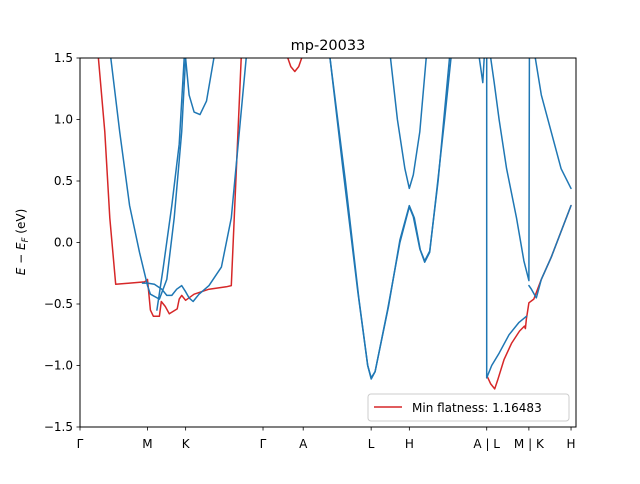 The height and width of the screenshot is (484, 640). I want to click on x-tick-label: M, so click(147, 444).